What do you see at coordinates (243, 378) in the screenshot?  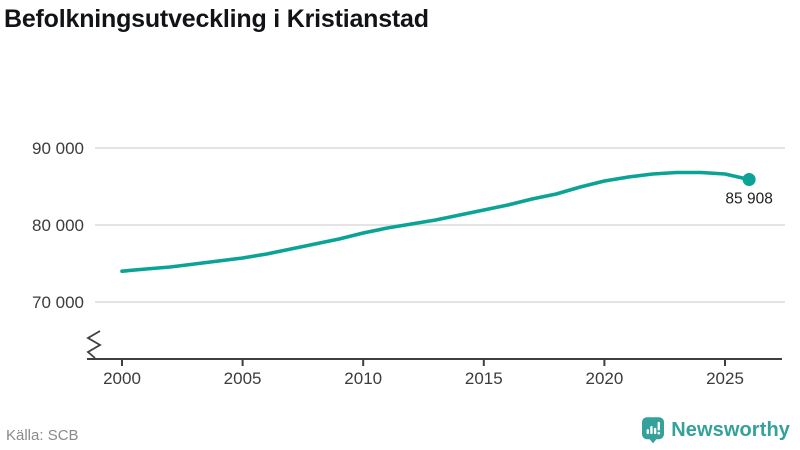 I see `x-tick-label: 2005` at bounding box center [243, 378].